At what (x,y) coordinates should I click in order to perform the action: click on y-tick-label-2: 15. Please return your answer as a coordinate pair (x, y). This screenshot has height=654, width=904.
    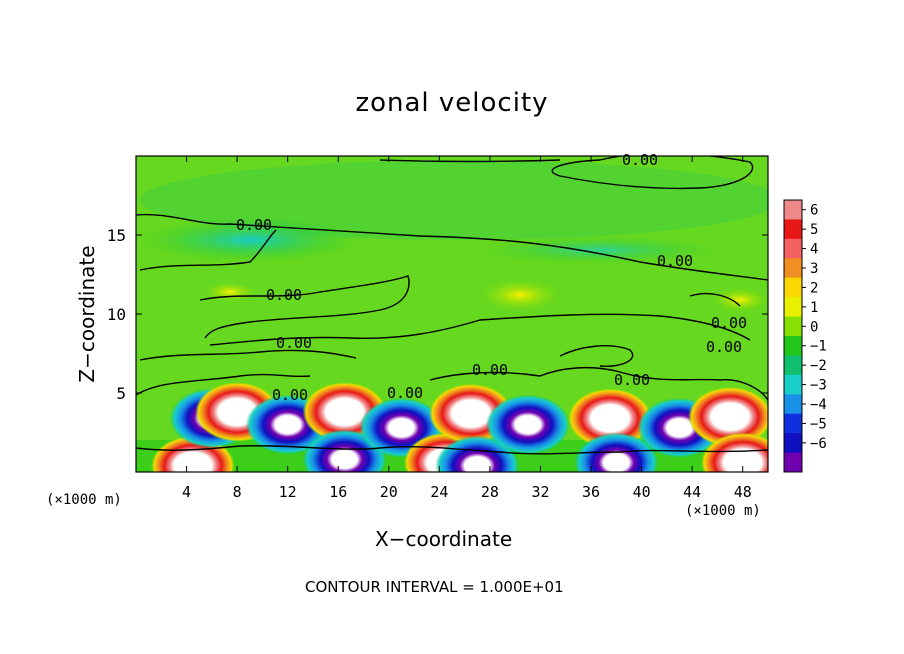
    Looking at the image, I should click on (116, 235).